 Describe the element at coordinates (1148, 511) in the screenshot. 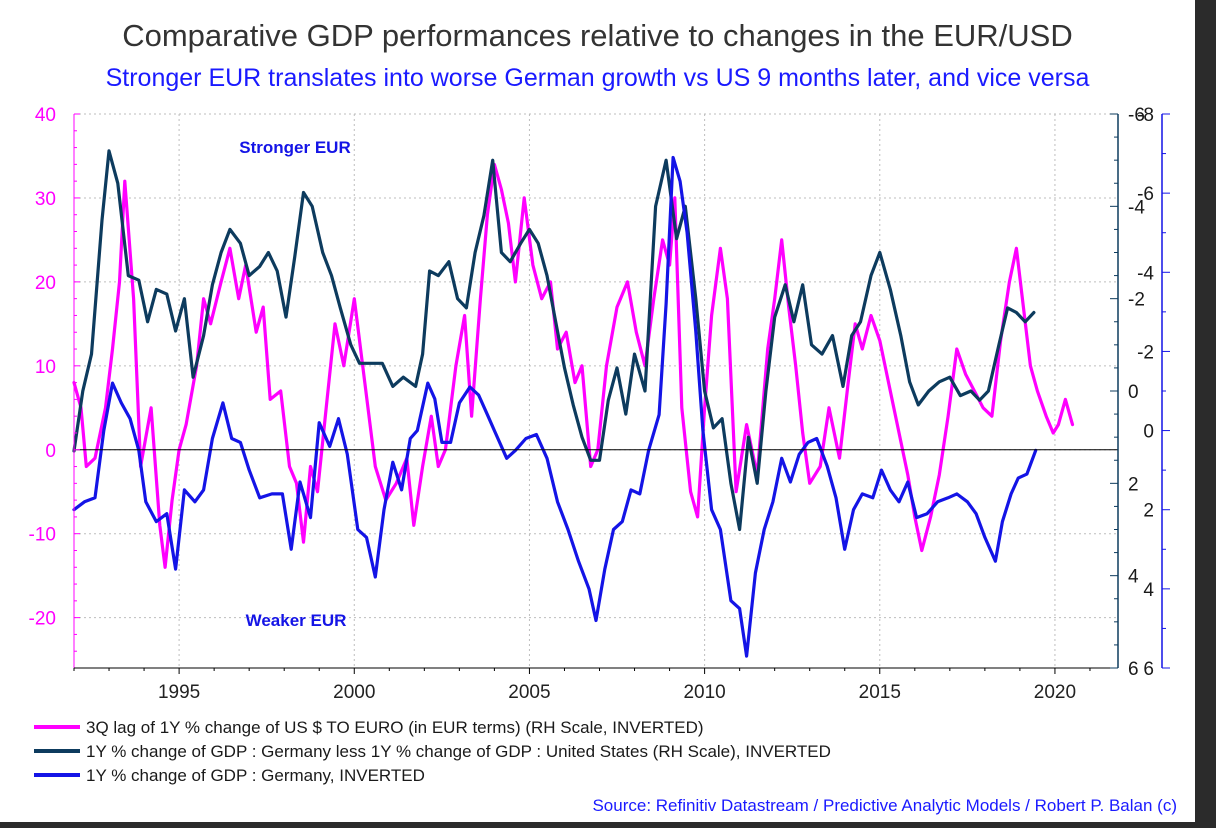

I see `right-2-tick-label: 2` at that location.